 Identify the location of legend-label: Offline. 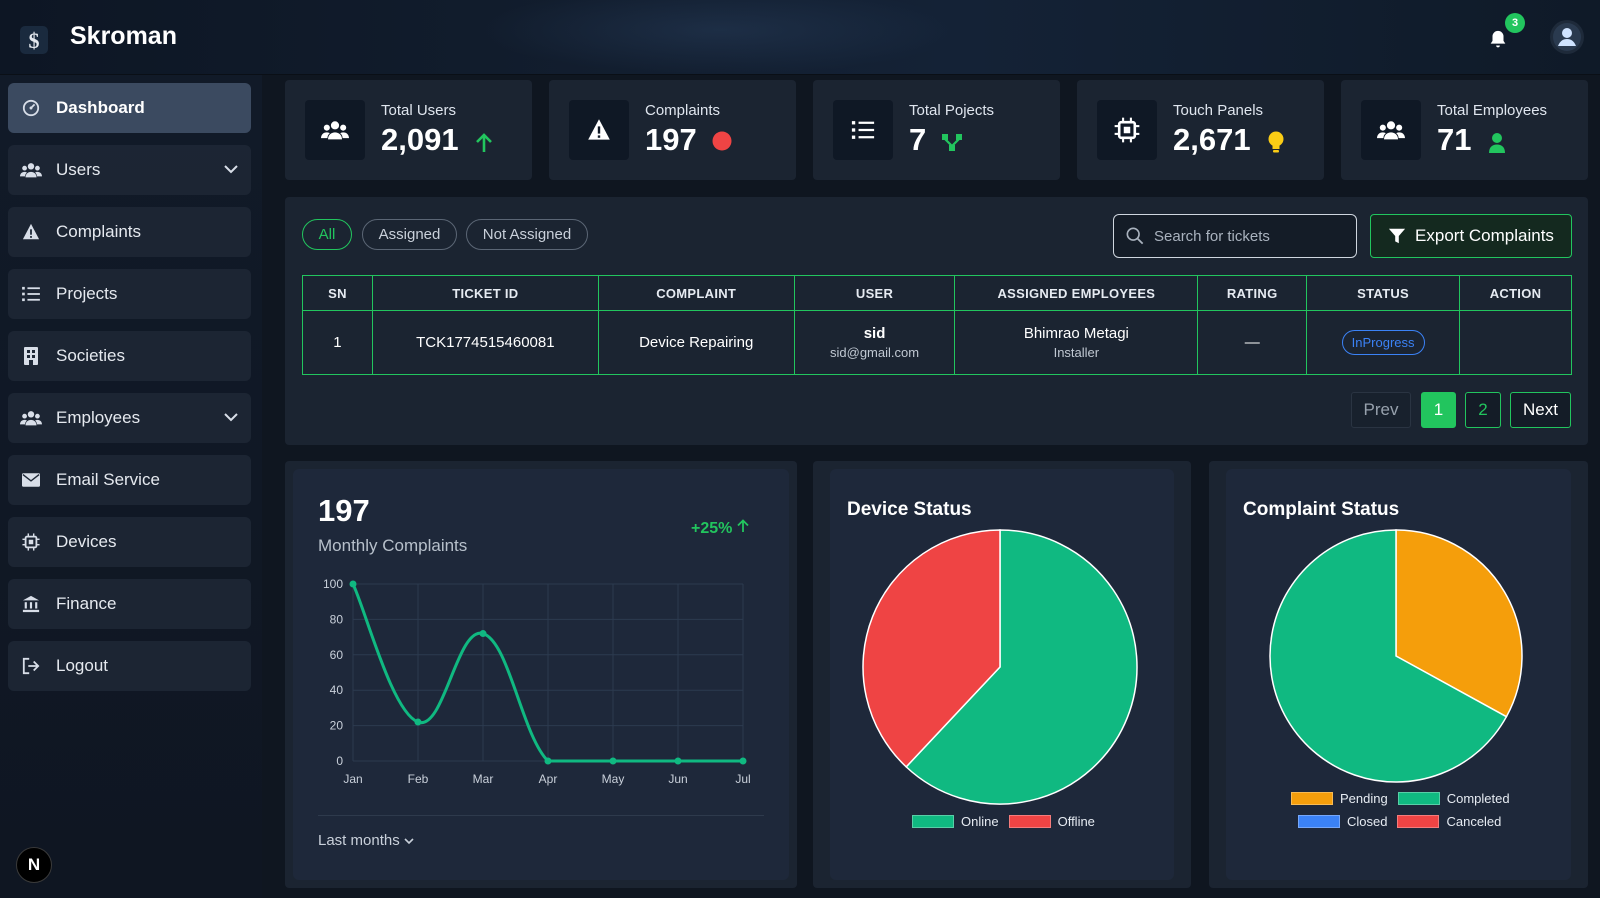
(1076, 821).